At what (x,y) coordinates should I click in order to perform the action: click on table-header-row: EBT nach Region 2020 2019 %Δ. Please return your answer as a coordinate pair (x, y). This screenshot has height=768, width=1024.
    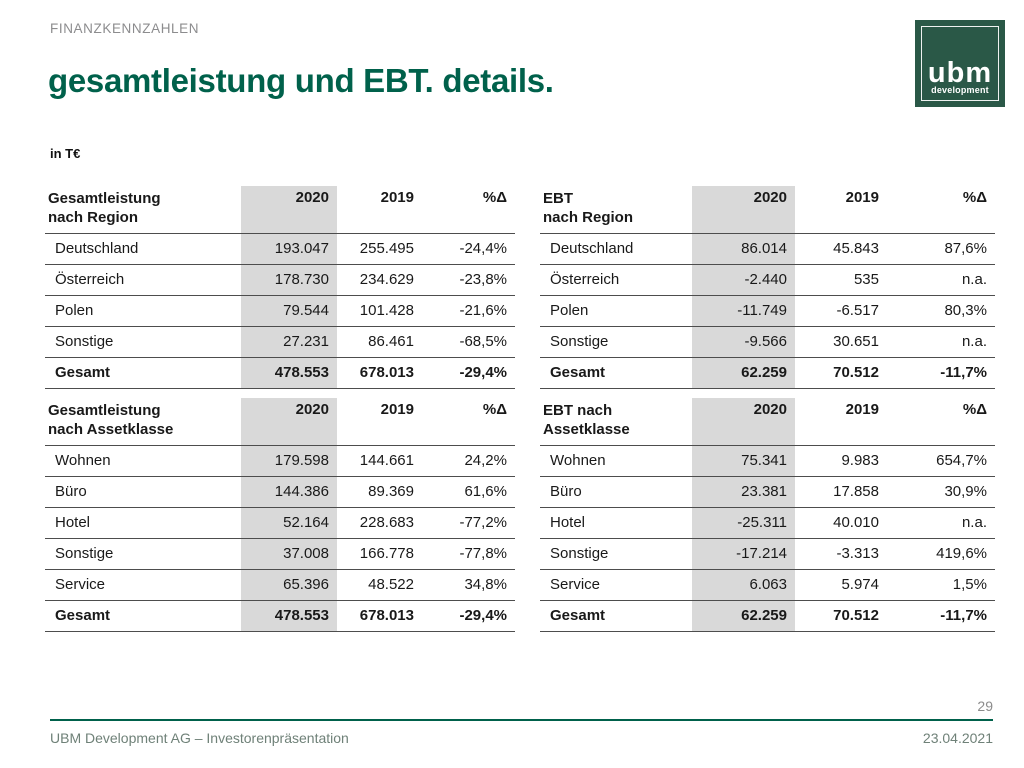
    Looking at the image, I should click on (767, 209).